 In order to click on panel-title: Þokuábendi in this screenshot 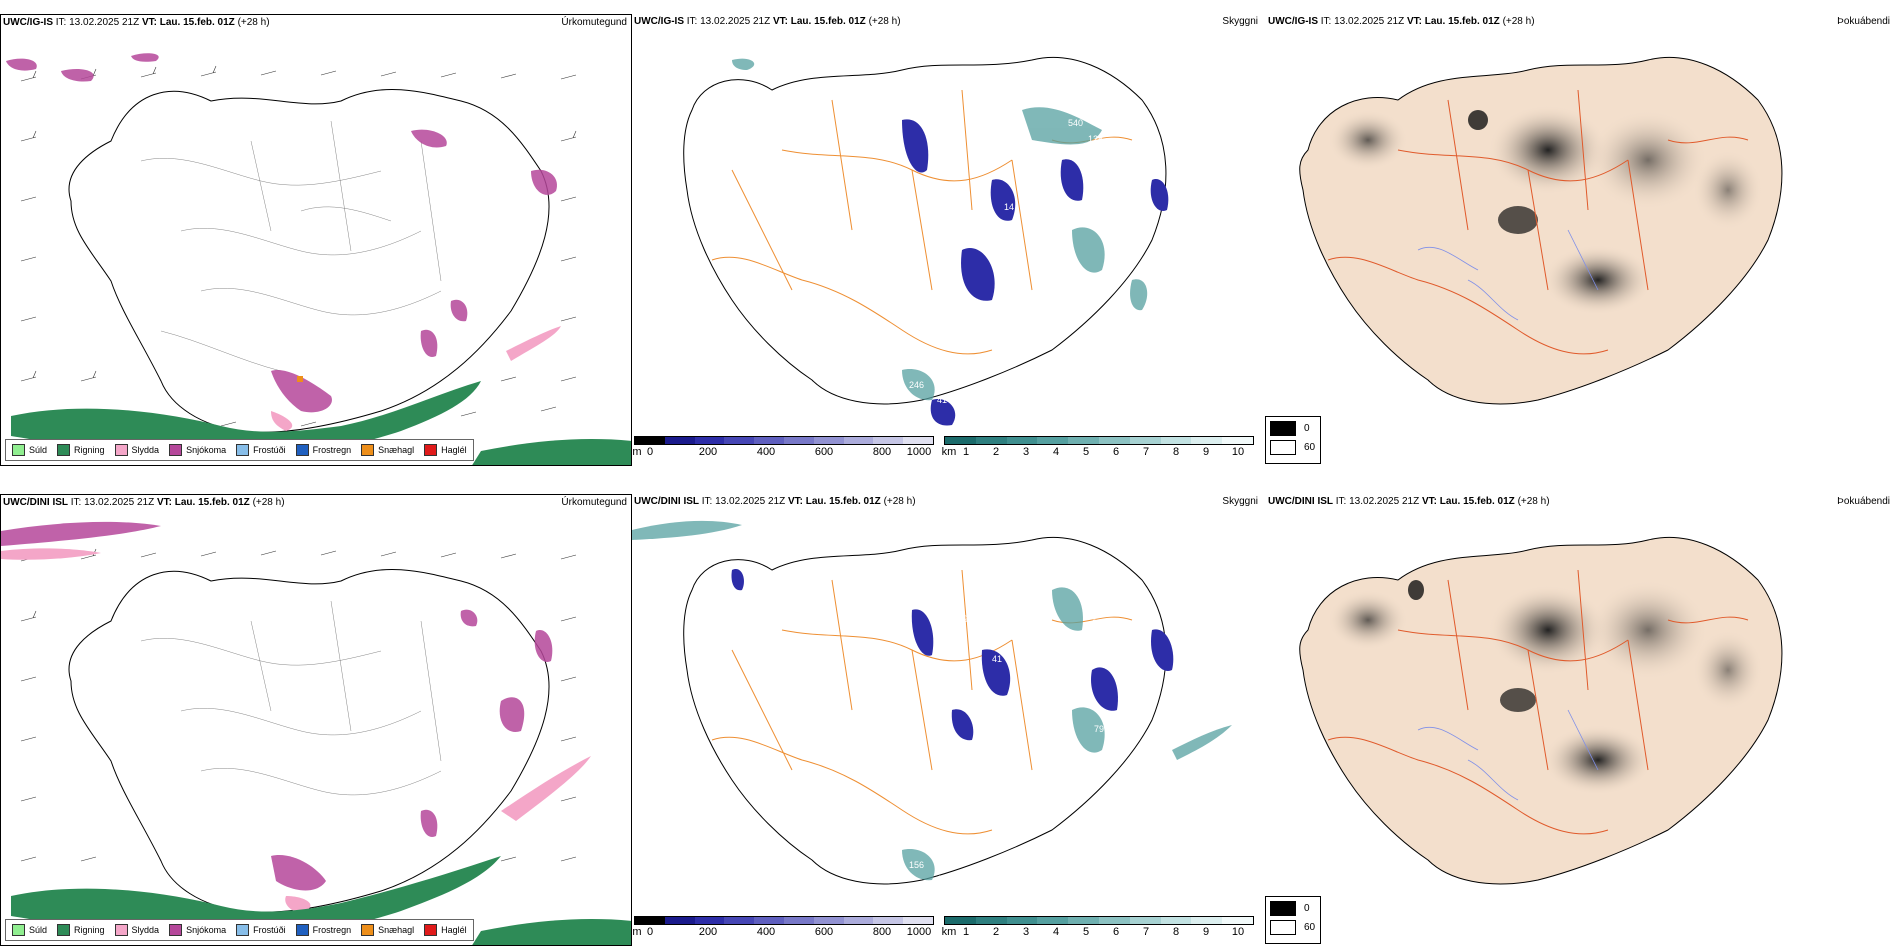, I will do `click(1863, 21)`.